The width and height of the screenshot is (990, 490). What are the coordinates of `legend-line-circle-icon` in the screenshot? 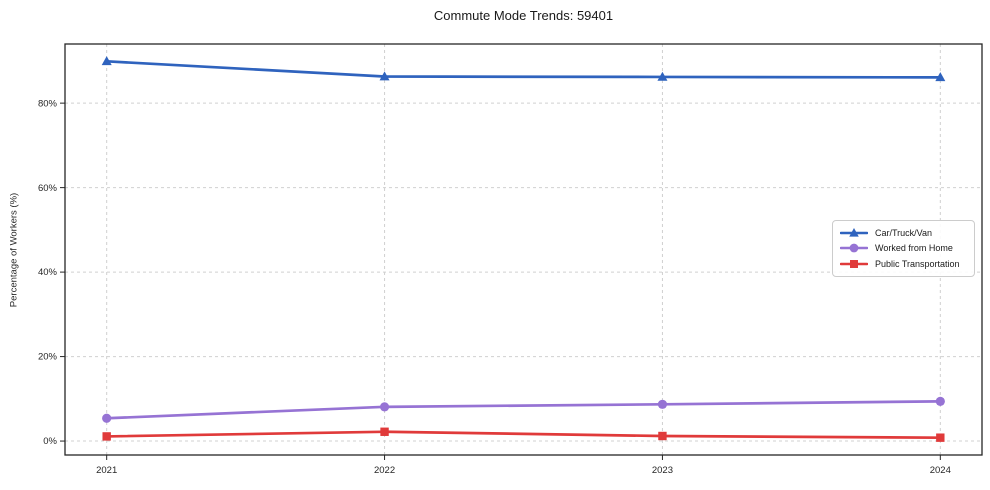 It's located at (854, 248).